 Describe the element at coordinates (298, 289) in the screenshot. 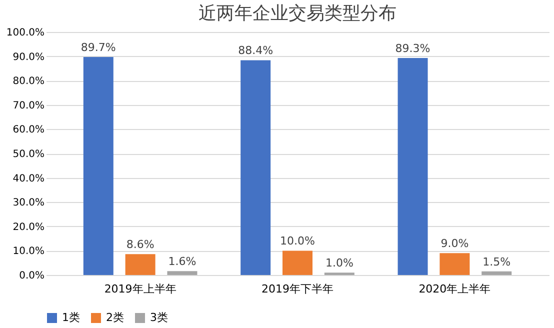

I see `x-tick-label: 2019年下半年` at that location.